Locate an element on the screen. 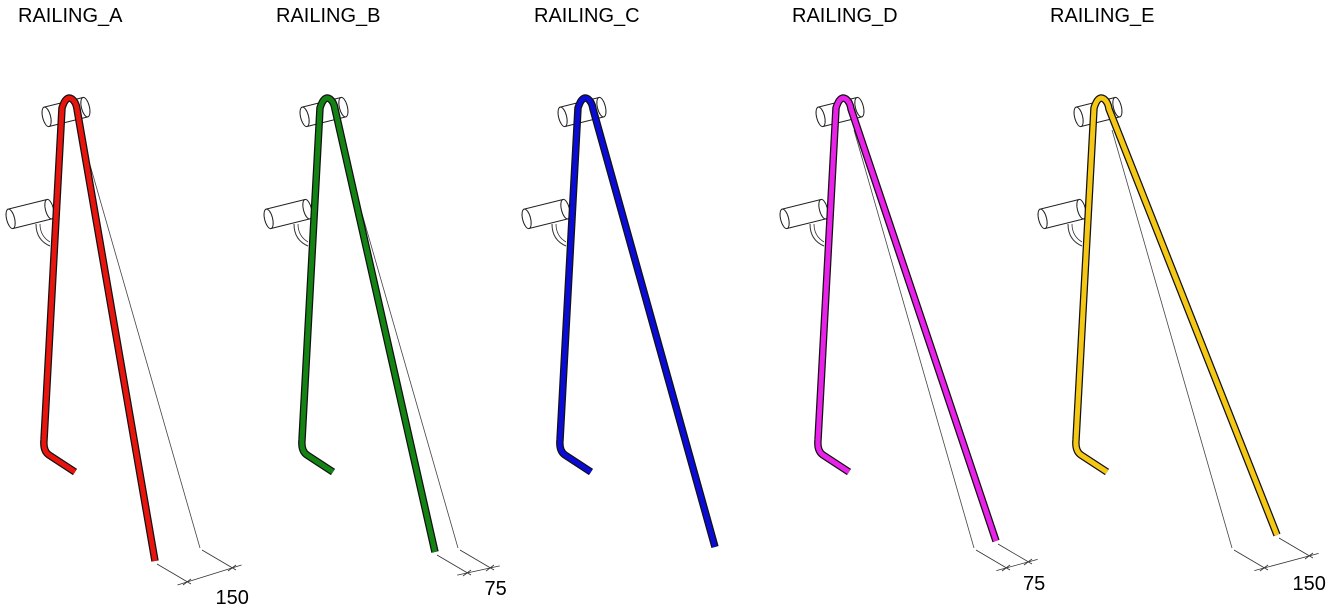 This screenshot has height=608, width=1333. railing-panel: RAILING_C is located at coordinates (620, 277).